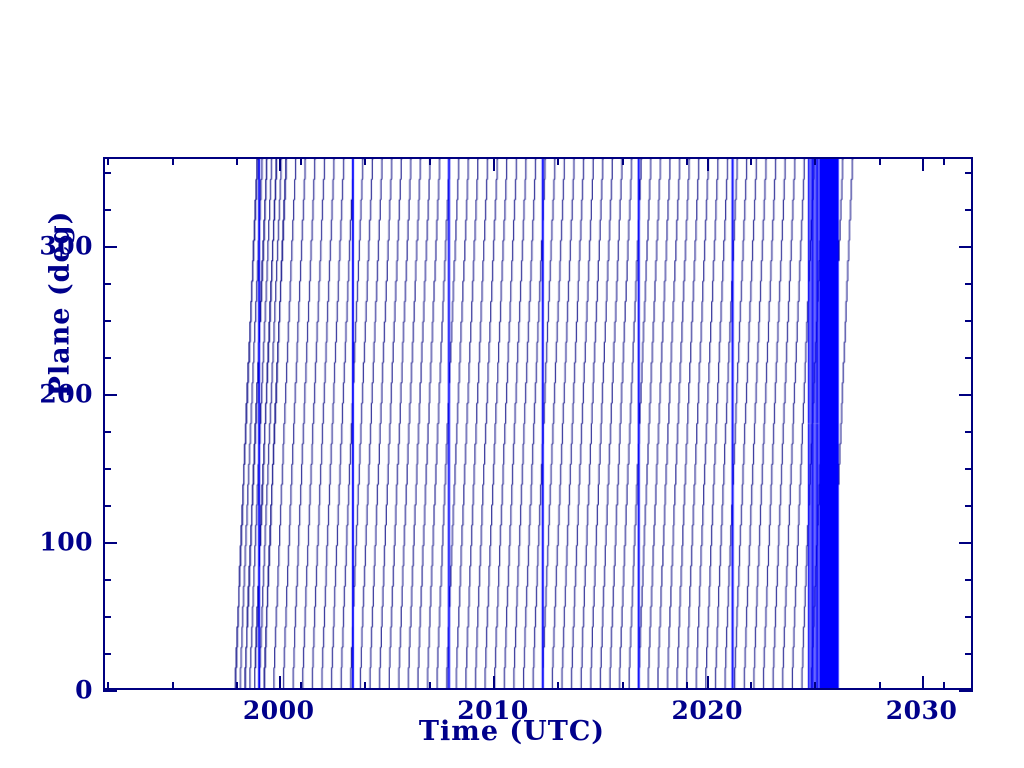 The width and height of the screenshot is (1024, 768). What do you see at coordinates (66, 246) in the screenshot?
I see `y-tick-label: 300` at bounding box center [66, 246].